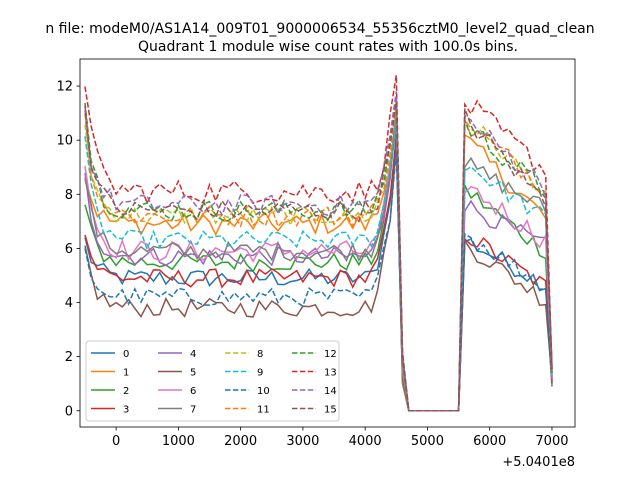 This screenshot has width=640, height=480. I want to click on y-tick-label: 8, so click(69, 195).